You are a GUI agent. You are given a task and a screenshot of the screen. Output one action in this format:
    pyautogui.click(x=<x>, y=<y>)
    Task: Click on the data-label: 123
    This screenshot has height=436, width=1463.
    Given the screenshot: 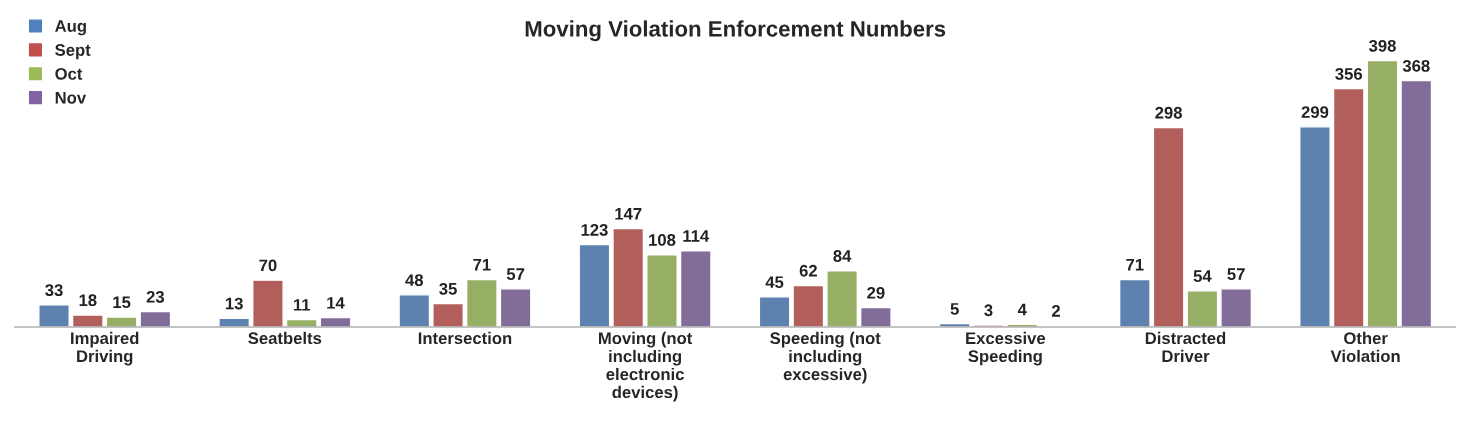 What is the action you would take?
    pyautogui.click(x=594, y=230)
    